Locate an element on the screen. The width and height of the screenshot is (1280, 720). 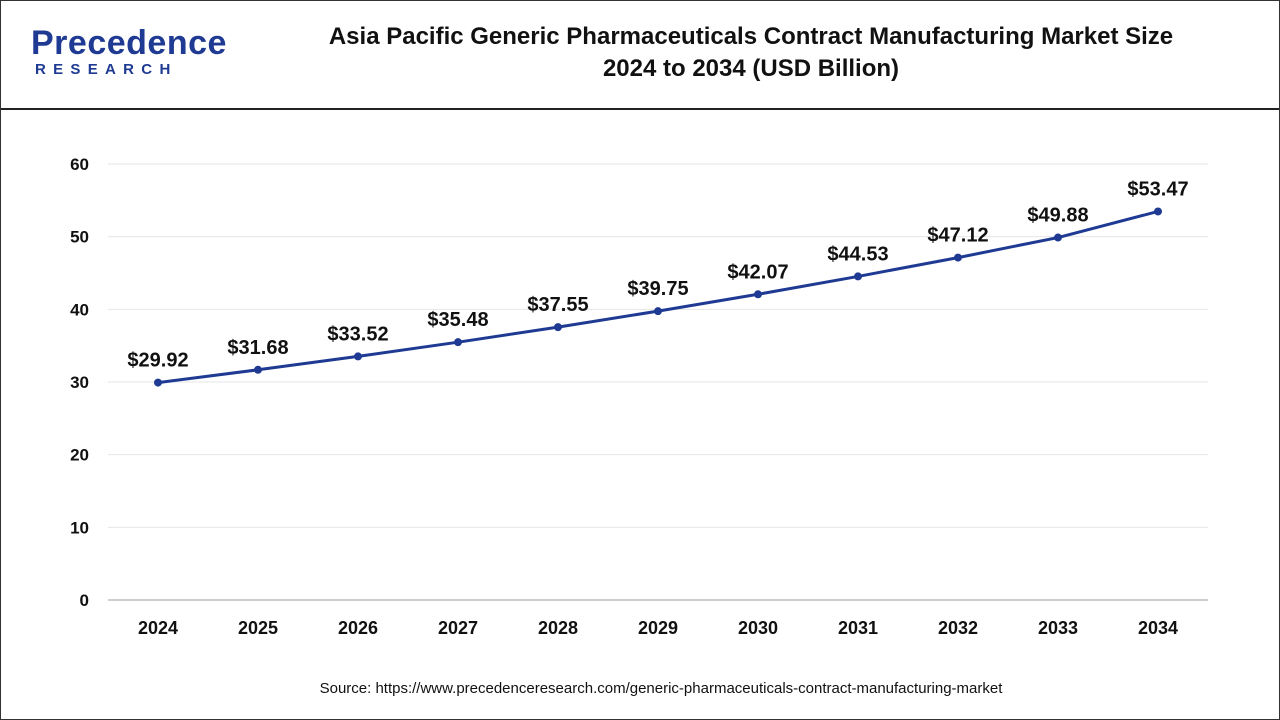
data-label: $42.07 is located at coordinates (757, 272).